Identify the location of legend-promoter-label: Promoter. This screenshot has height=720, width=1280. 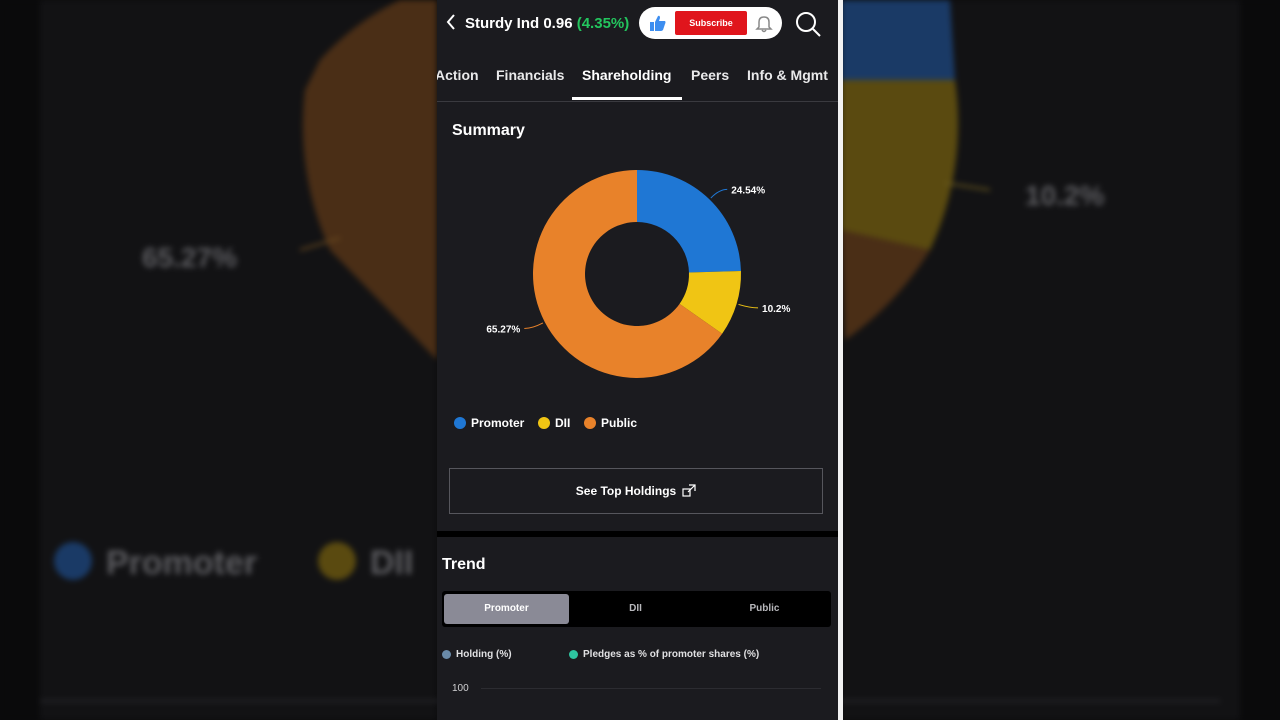
(498, 423).